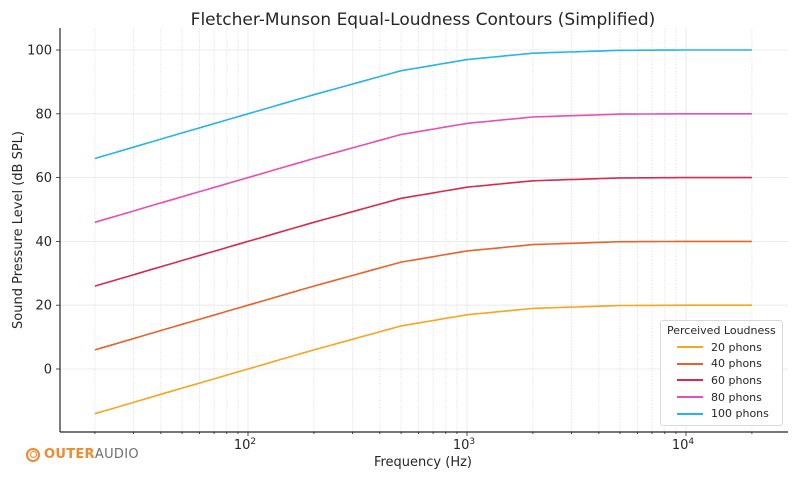 The image size is (800, 480). Describe the element at coordinates (423, 462) in the screenshot. I see `x-axis-label: Frequency (Hz)` at that location.